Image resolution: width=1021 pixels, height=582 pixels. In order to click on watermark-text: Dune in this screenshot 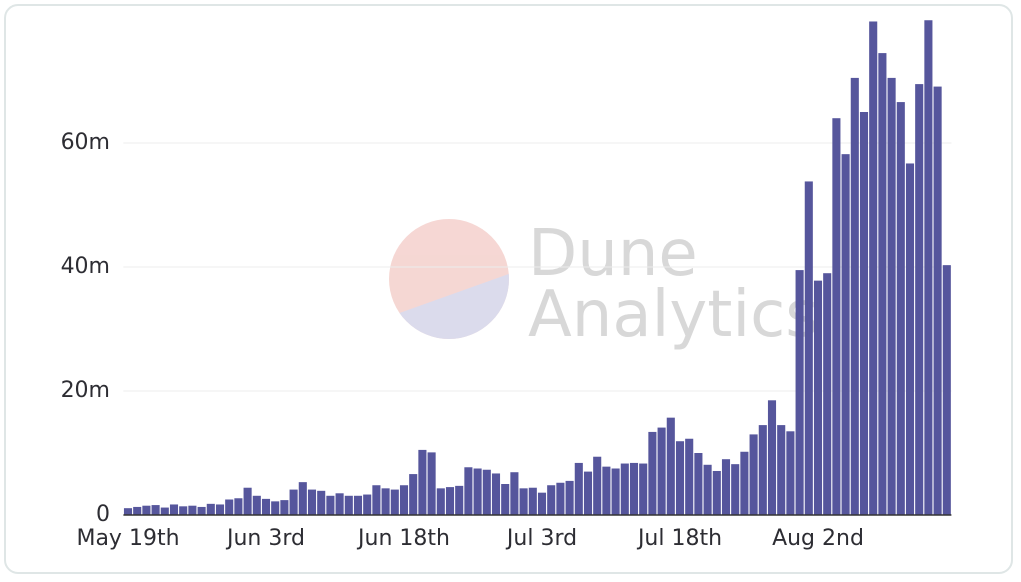, I will do `click(613, 254)`.